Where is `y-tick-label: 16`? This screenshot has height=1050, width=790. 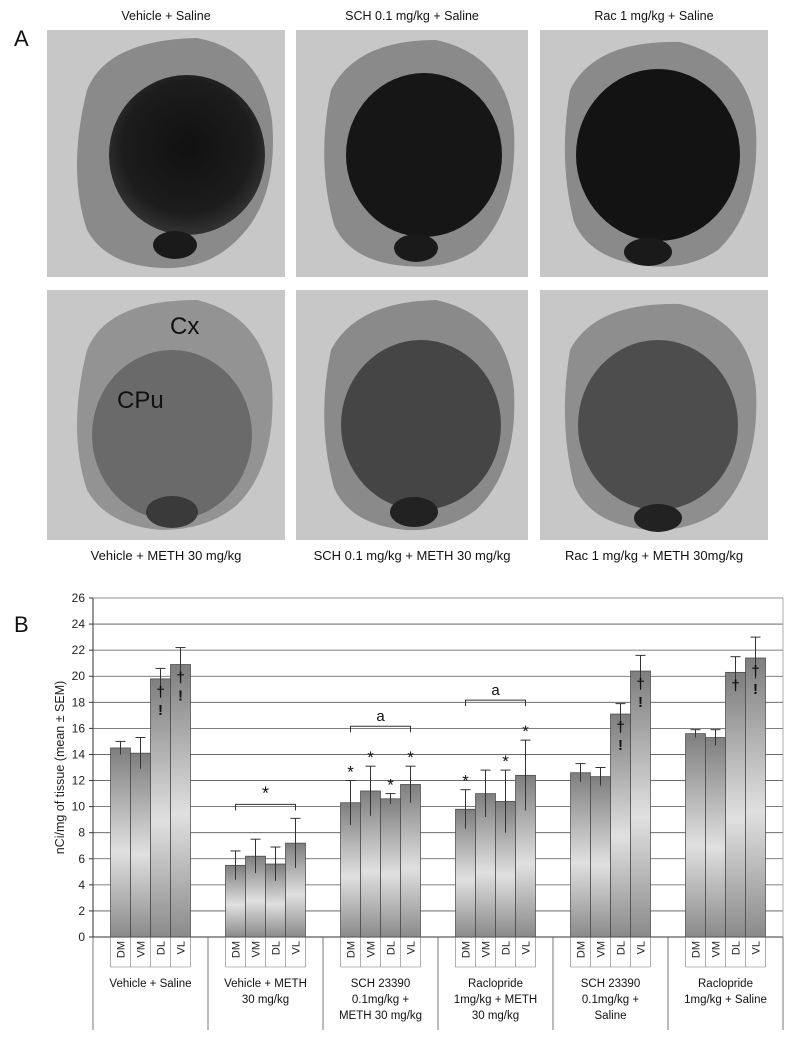
y-tick-label: 16 is located at coordinates (79, 728).